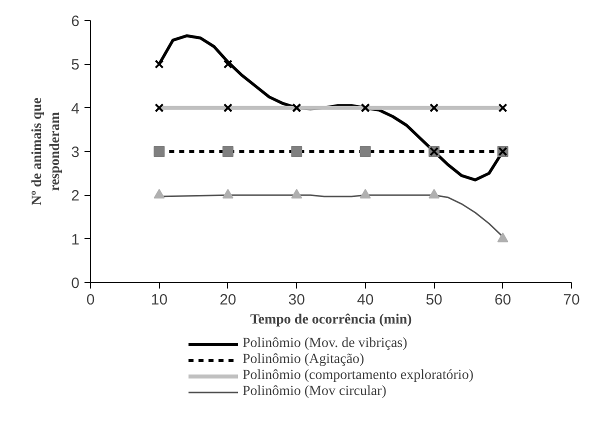  Describe the element at coordinates (296, 300) in the screenshot. I see `x-tick-label: 30` at that location.